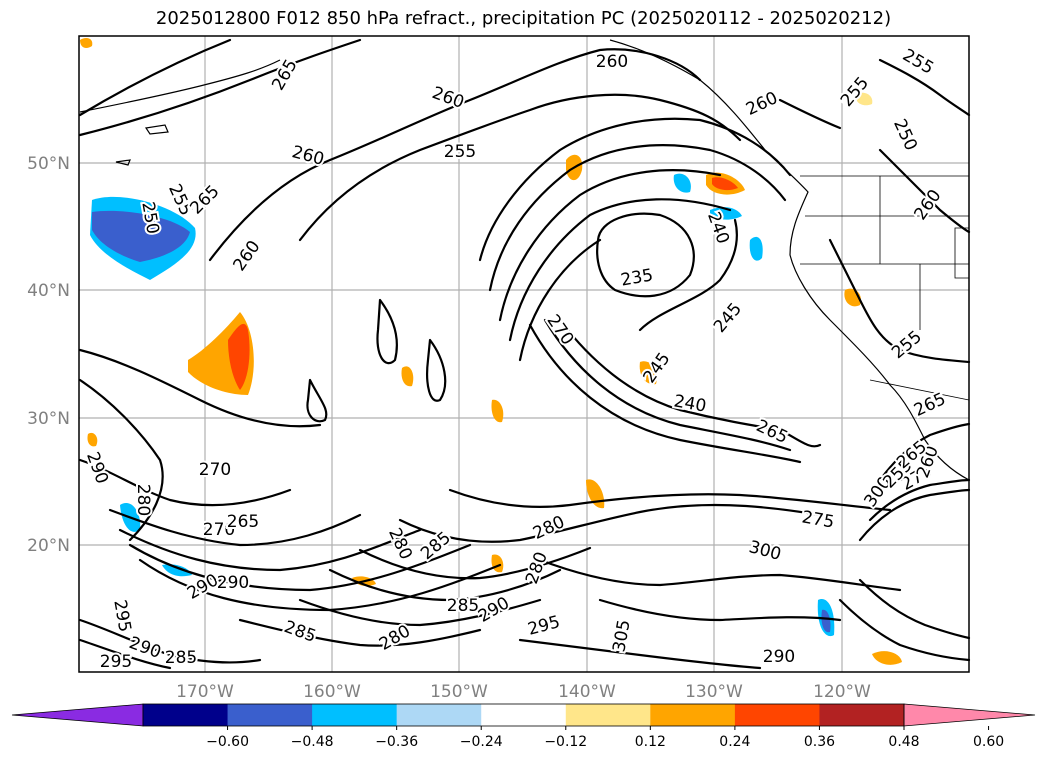 Image resolution: width=1047 pixels, height=765 pixels. What do you see at coordinates (650, 742) in the screenshot?
I see `colorbar-tick-label: 0.12` at bounding box center [650, 742].